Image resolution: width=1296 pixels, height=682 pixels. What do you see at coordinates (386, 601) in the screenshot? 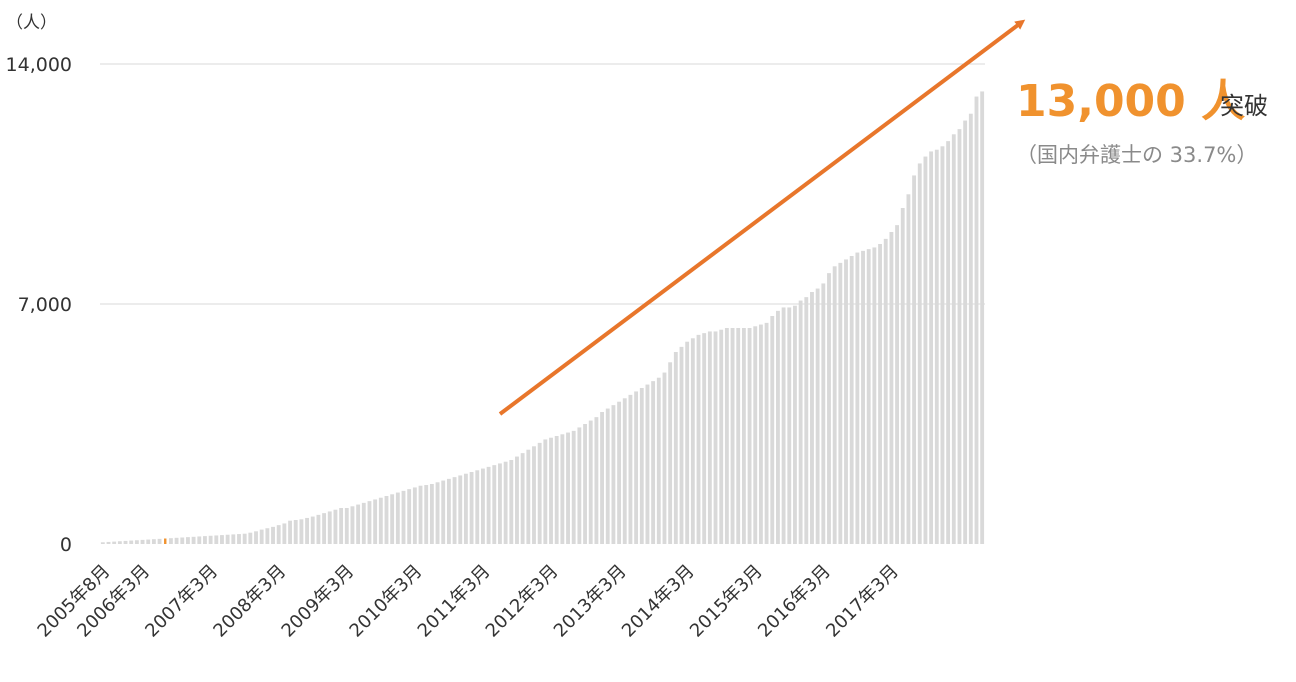
I see `x-tick-label: 2010年3月` at bounding box center [386, 601].